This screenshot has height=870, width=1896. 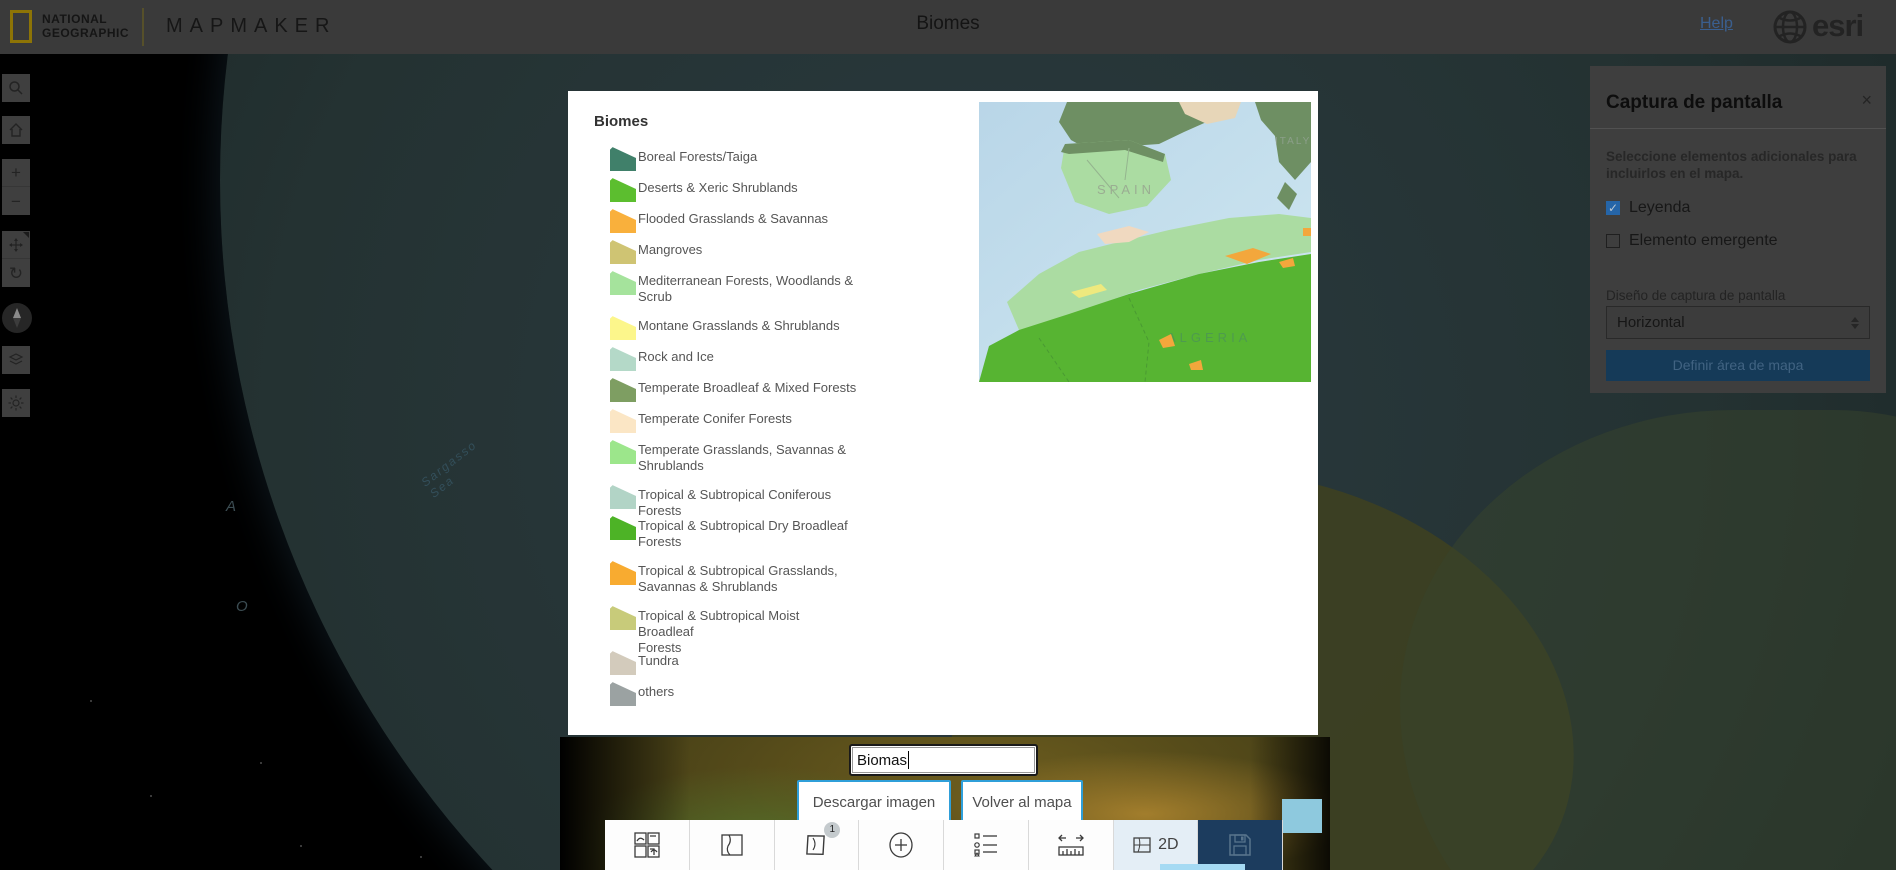 What do you see at coordinates (656, 691) in the screenshot?
I see `legend-item-label: others` at bounding box center [656, 691].